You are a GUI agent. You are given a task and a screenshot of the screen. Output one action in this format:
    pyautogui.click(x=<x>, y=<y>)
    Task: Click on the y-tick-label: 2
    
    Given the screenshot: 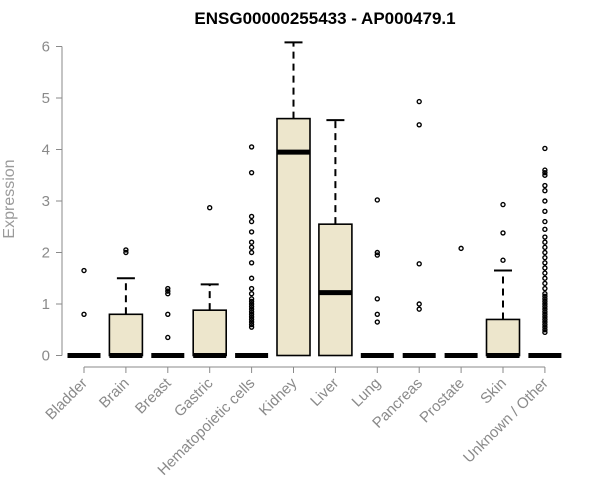 What is the action you would take?
    pyautogui.click(x=46, y=253)
    